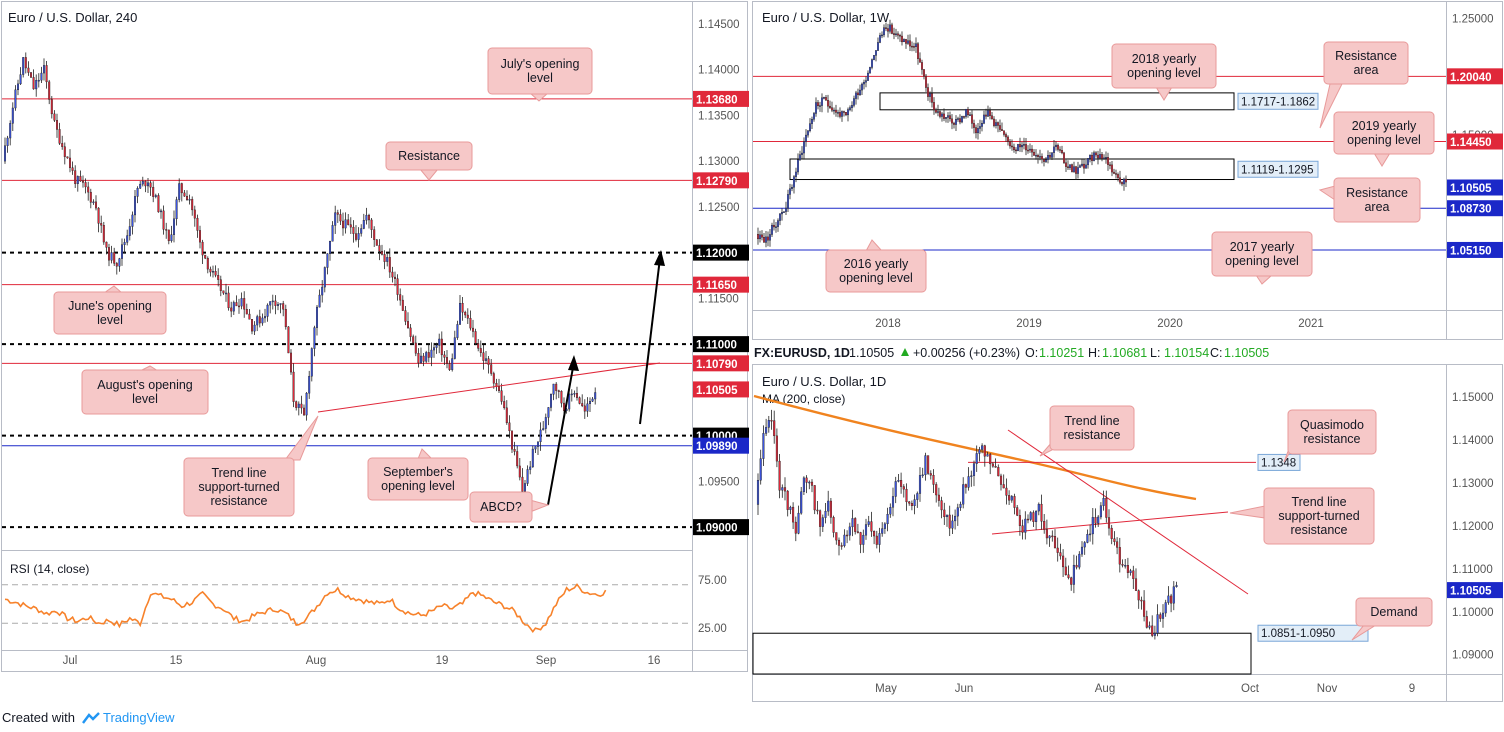 Image resolution: width=1504 pixels, height=732 pixels. What do you see at coordinates (716, 346) in the screenshot?
I see `panel-240-level-tag: 1.11000` at bounding box center [716, 346].